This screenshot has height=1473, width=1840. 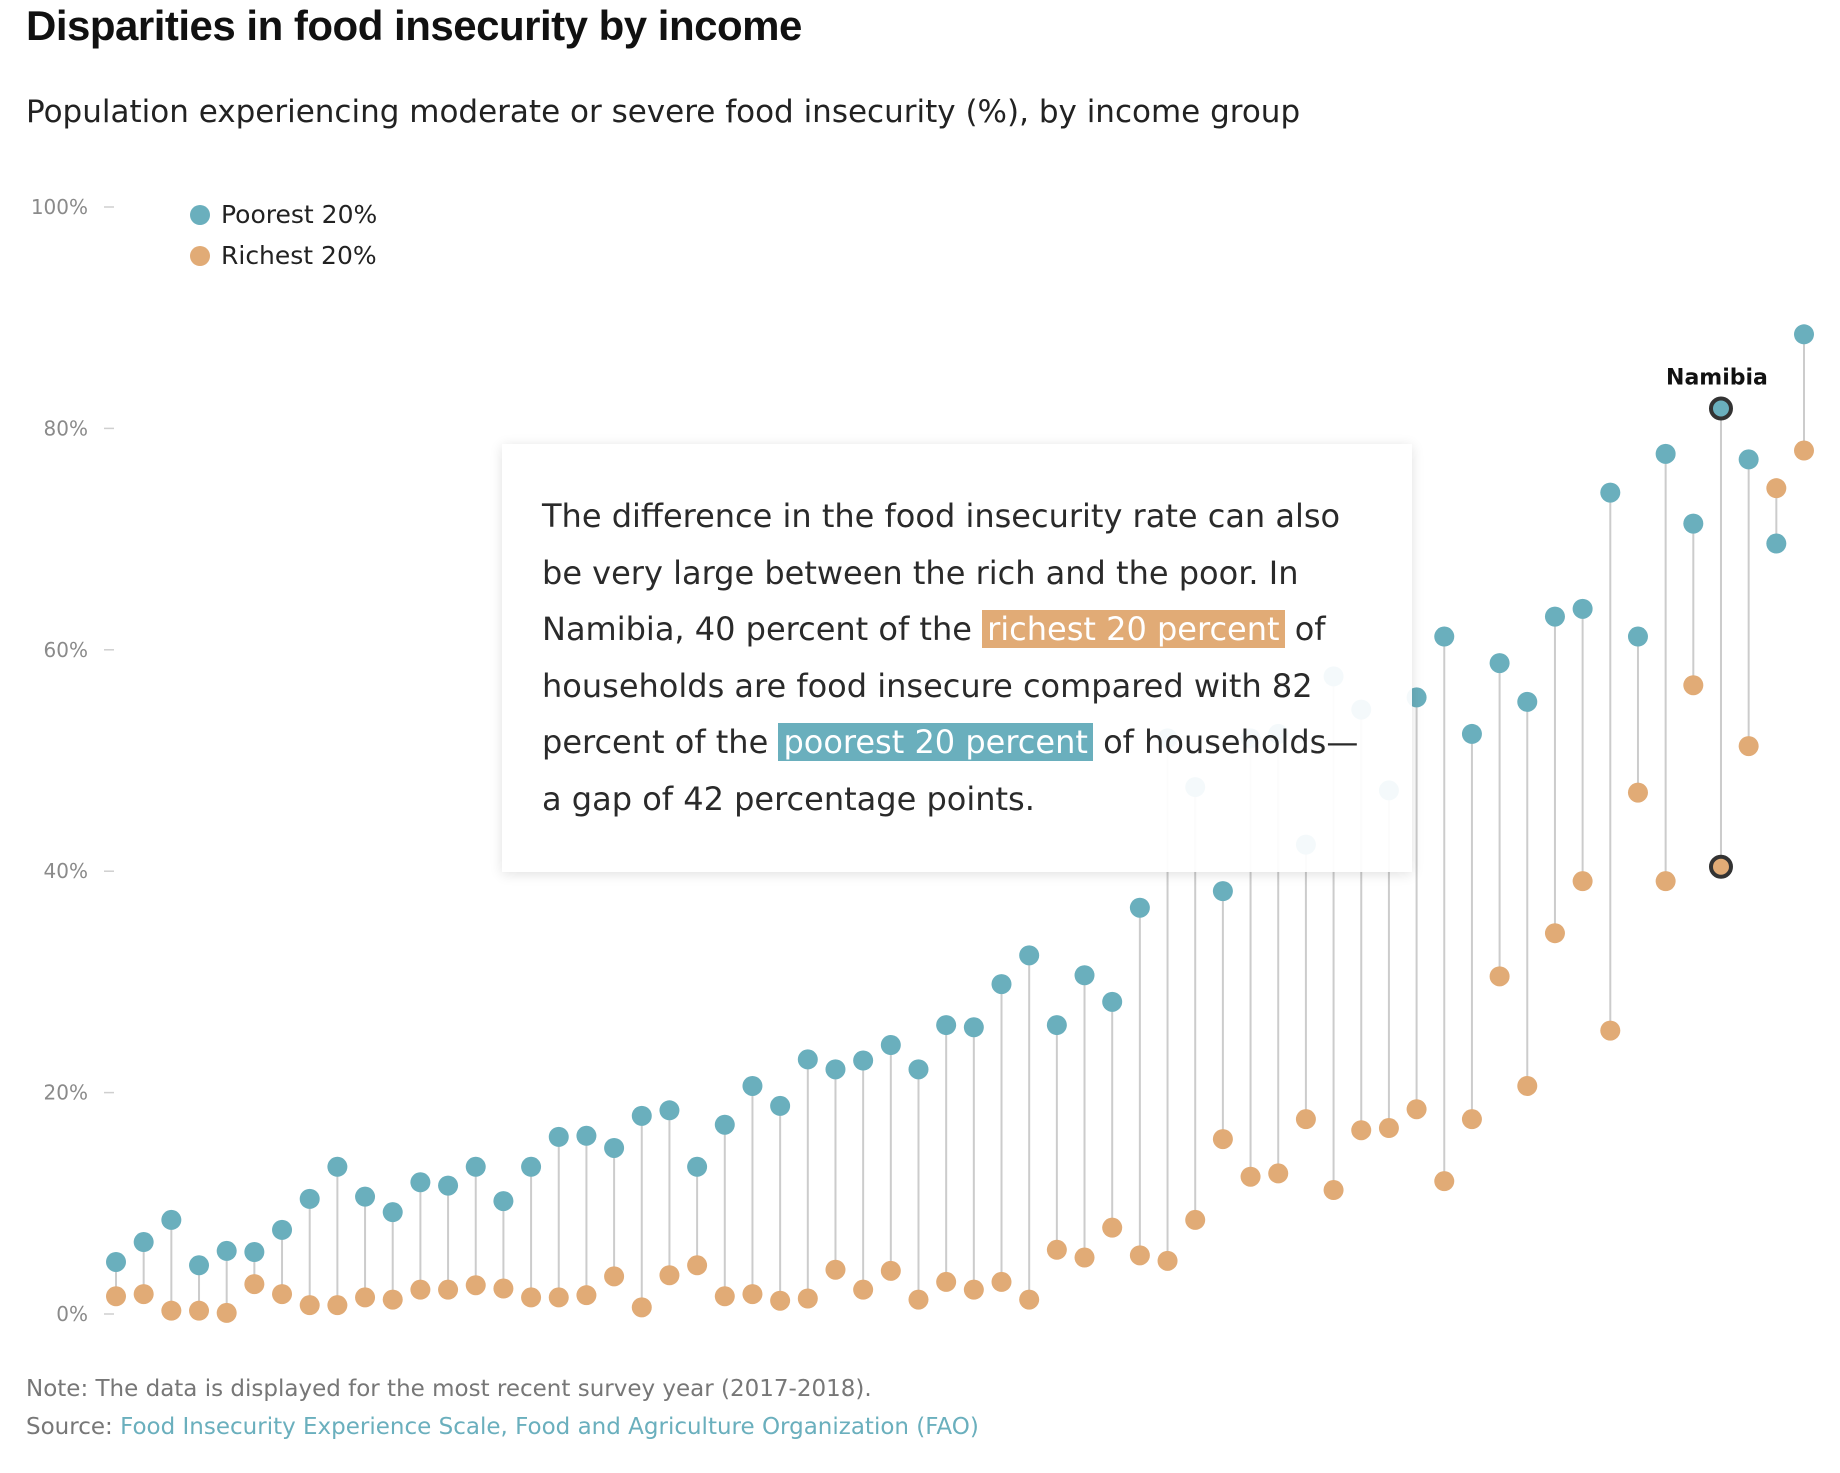 I want to click on y-tick-label: 40%, so click(x=66, y=871).